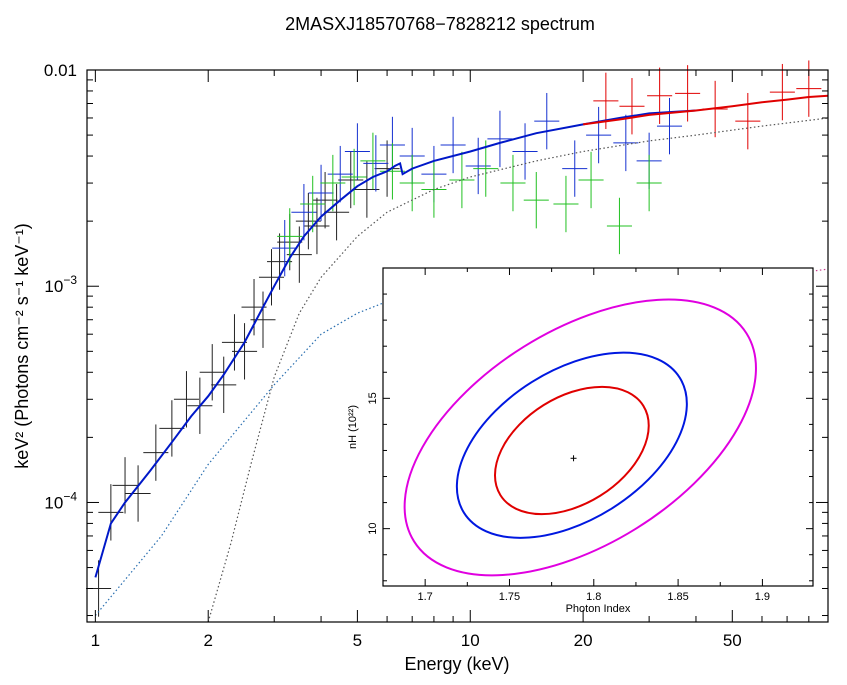  I want to click on inset-x-tick-label: 1.75, so click(509, 597).